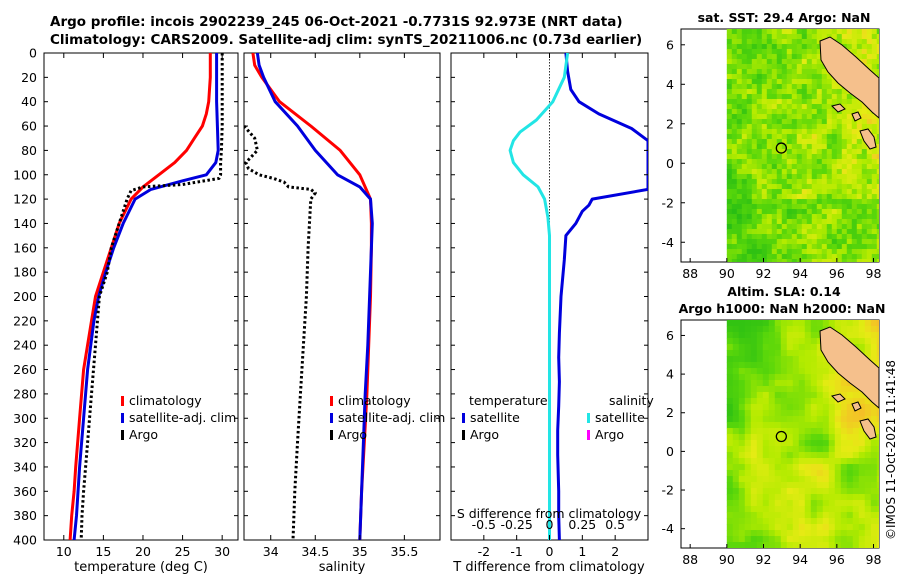  What do you see at coordinates (25, 466) in the screenshot?
I see `depth-tick-label: 340` at bounding box center [25, 466].